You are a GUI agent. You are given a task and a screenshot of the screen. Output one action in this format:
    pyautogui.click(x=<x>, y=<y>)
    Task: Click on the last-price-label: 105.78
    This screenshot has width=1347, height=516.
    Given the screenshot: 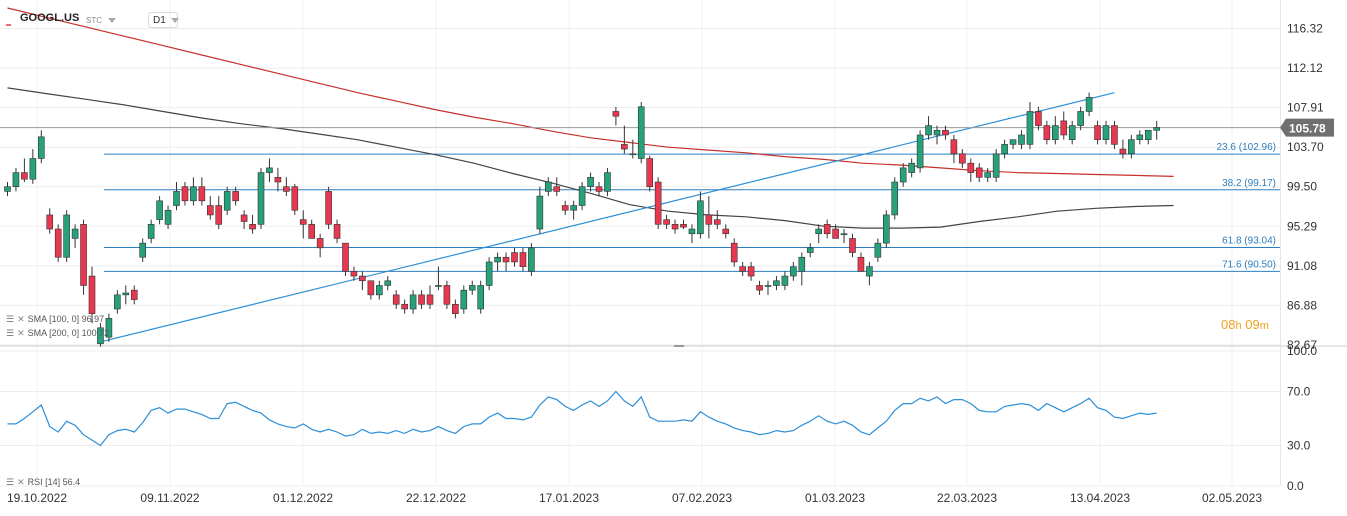 What is the action you would take?
    pyautogui.click(x=1307, y=129)
    